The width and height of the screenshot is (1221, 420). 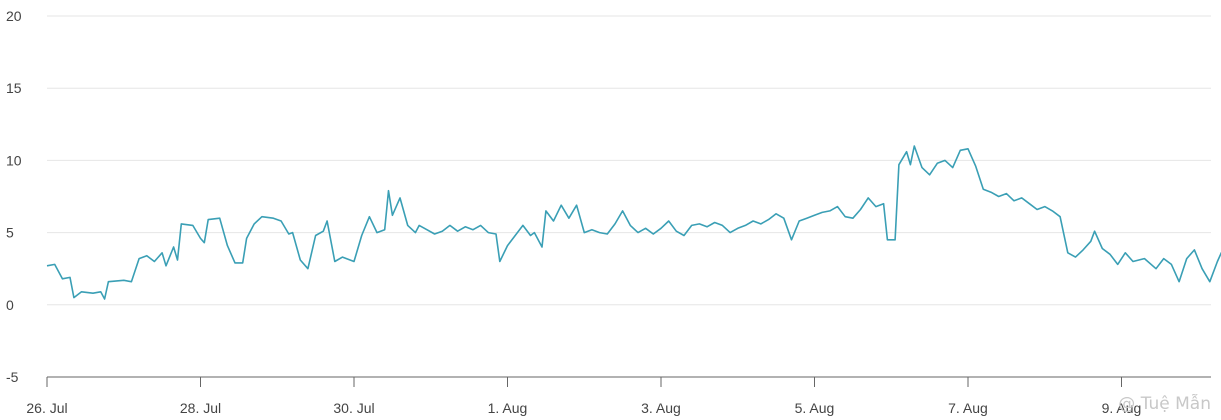 I want to click on y-tick-label: 10, so click(x=14, y=160).